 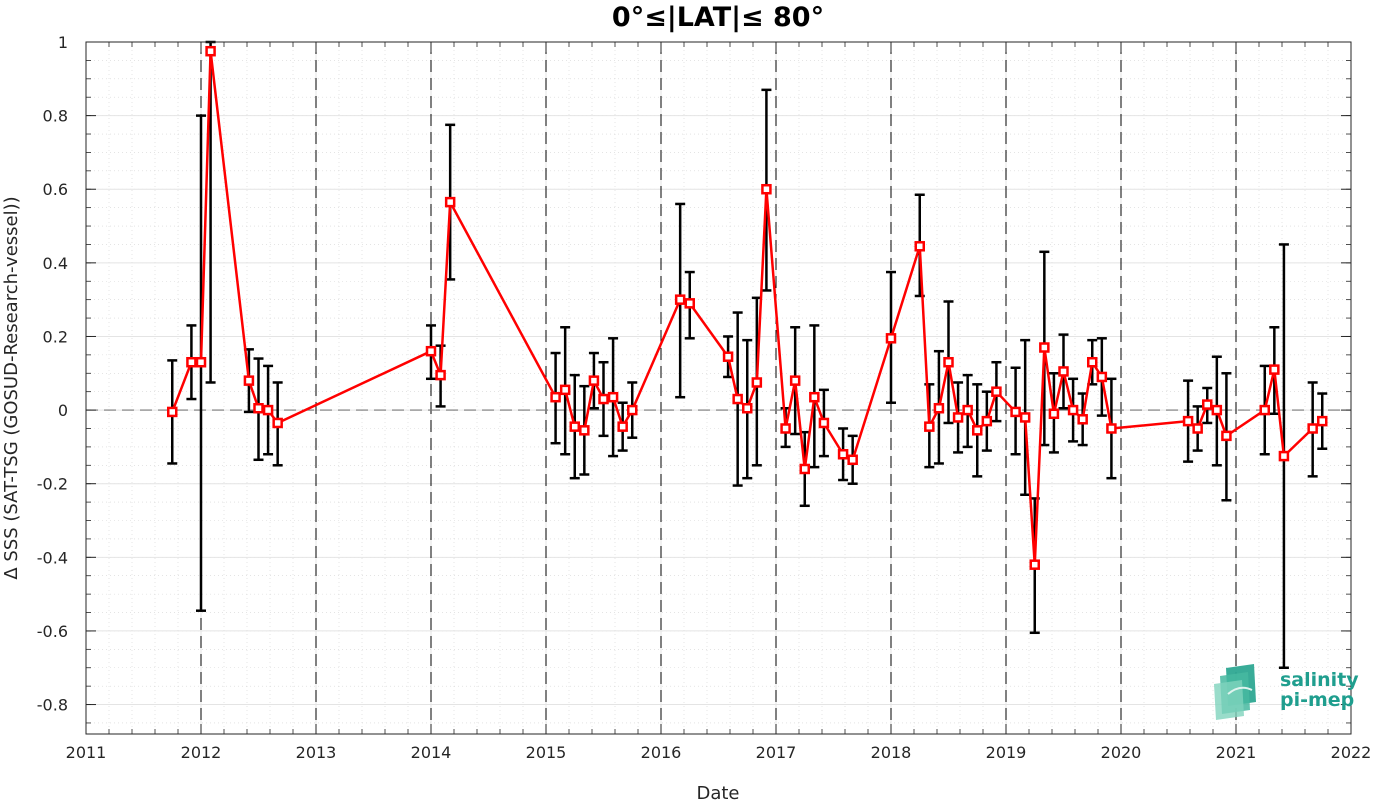 I want to click on x-tick-label-2020: 2020, so click(x=1121, y=752).